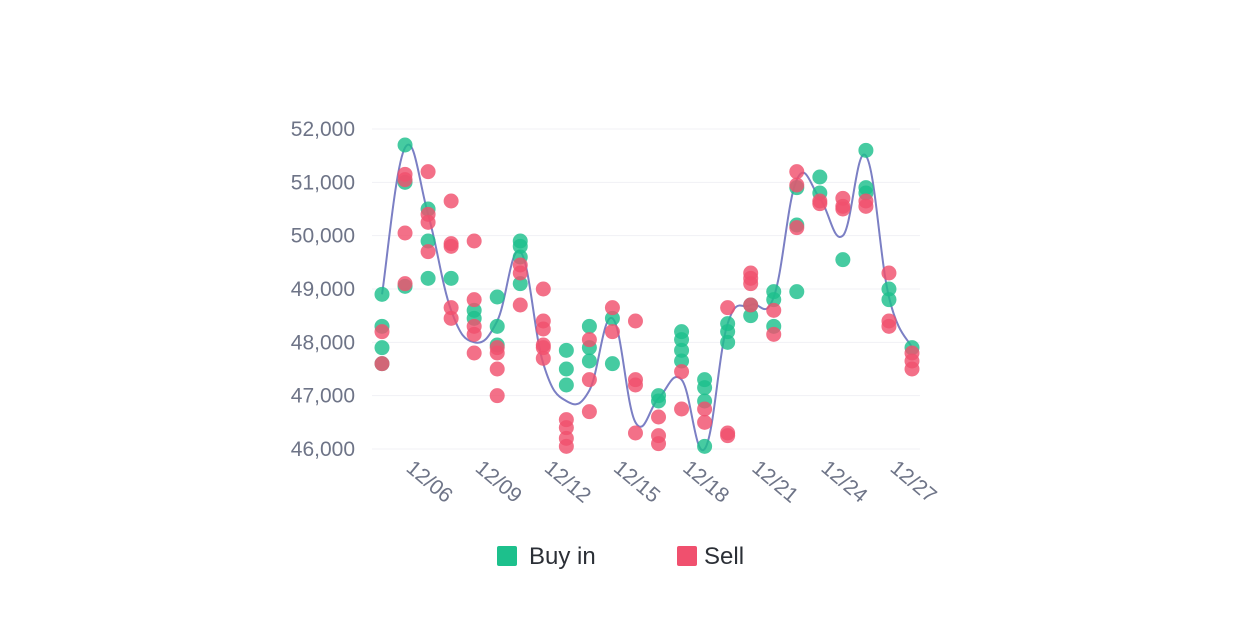 The image size is (1254, 641). Describe the element at coordinates (724, 556) in the screenshot. I see `legend-label: Sell` at that location.